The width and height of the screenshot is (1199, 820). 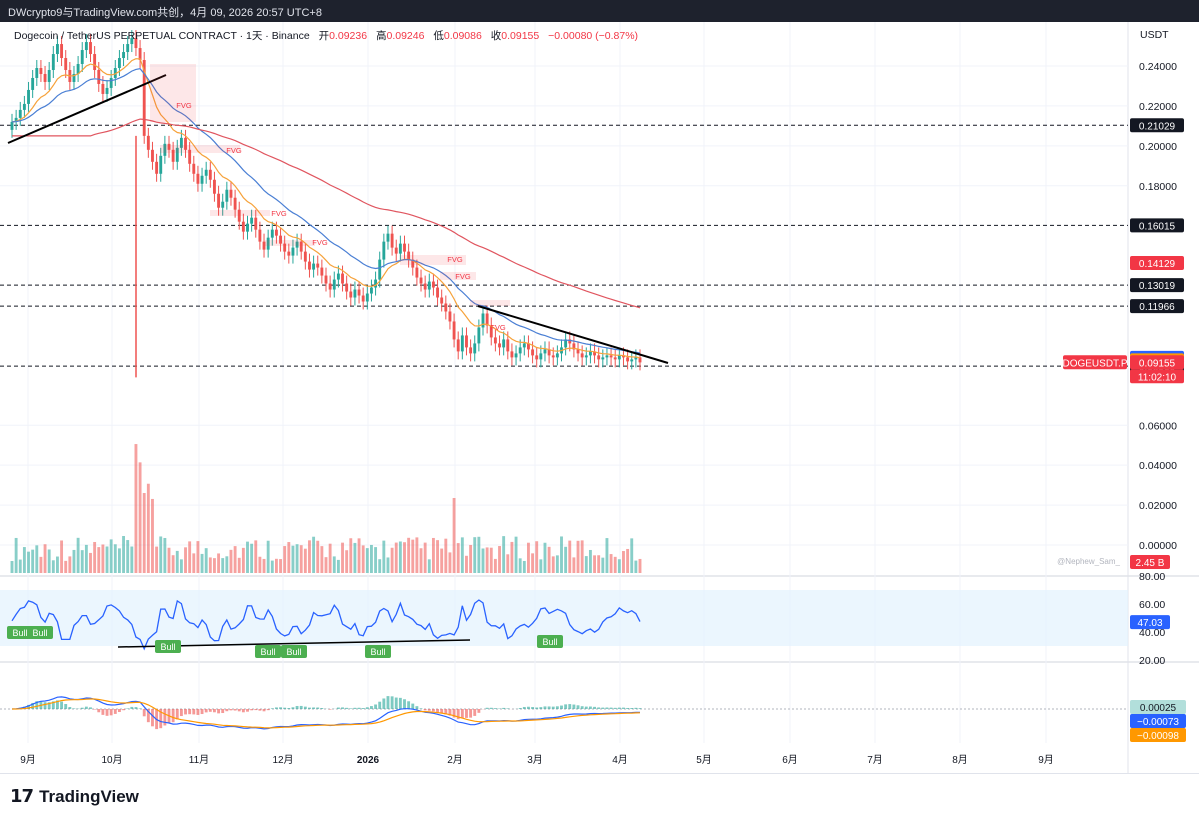 I want to click on y-tick-label: 0.02000, so click(x=1158, y=506).